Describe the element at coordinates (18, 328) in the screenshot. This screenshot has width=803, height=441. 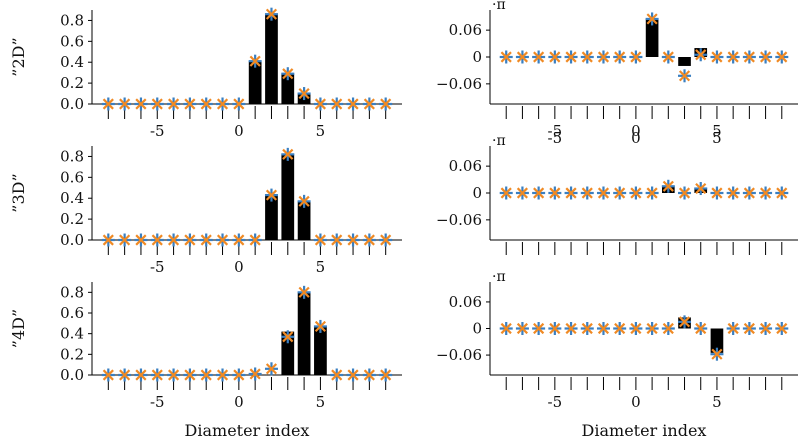
I see `y-axis-label: ”4D”` at that location.